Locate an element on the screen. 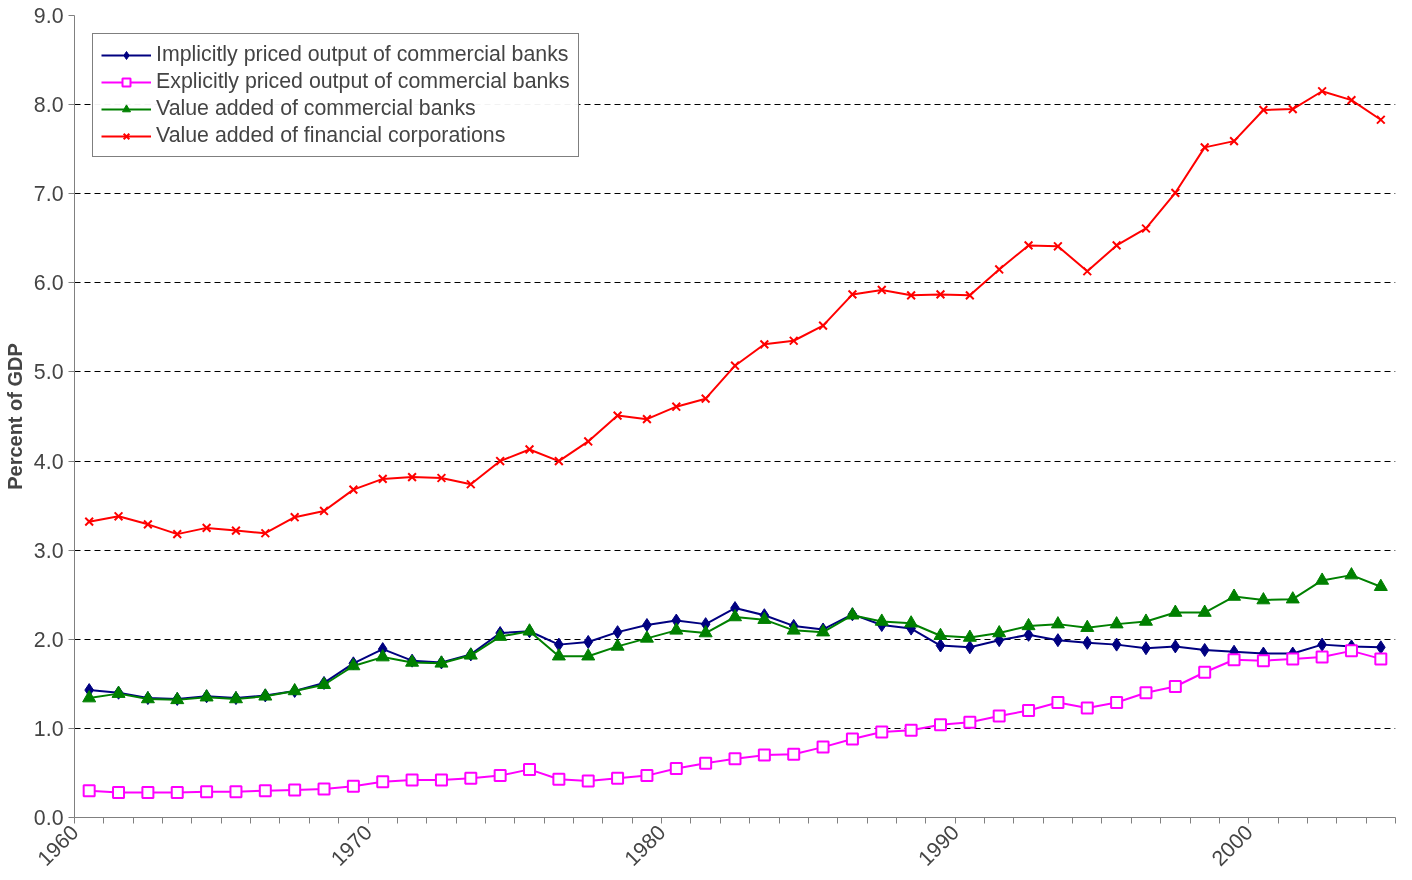 The image size is (1412, 880). y-tick-label: 1.0 is located at coordinates (48, 728).